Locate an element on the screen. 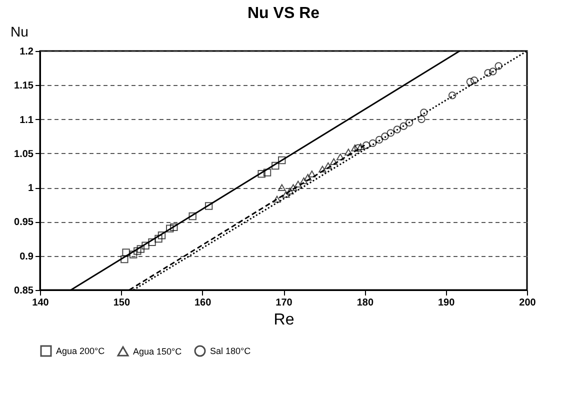  x-tick-label: 170 is located at coordinates (284, 303).